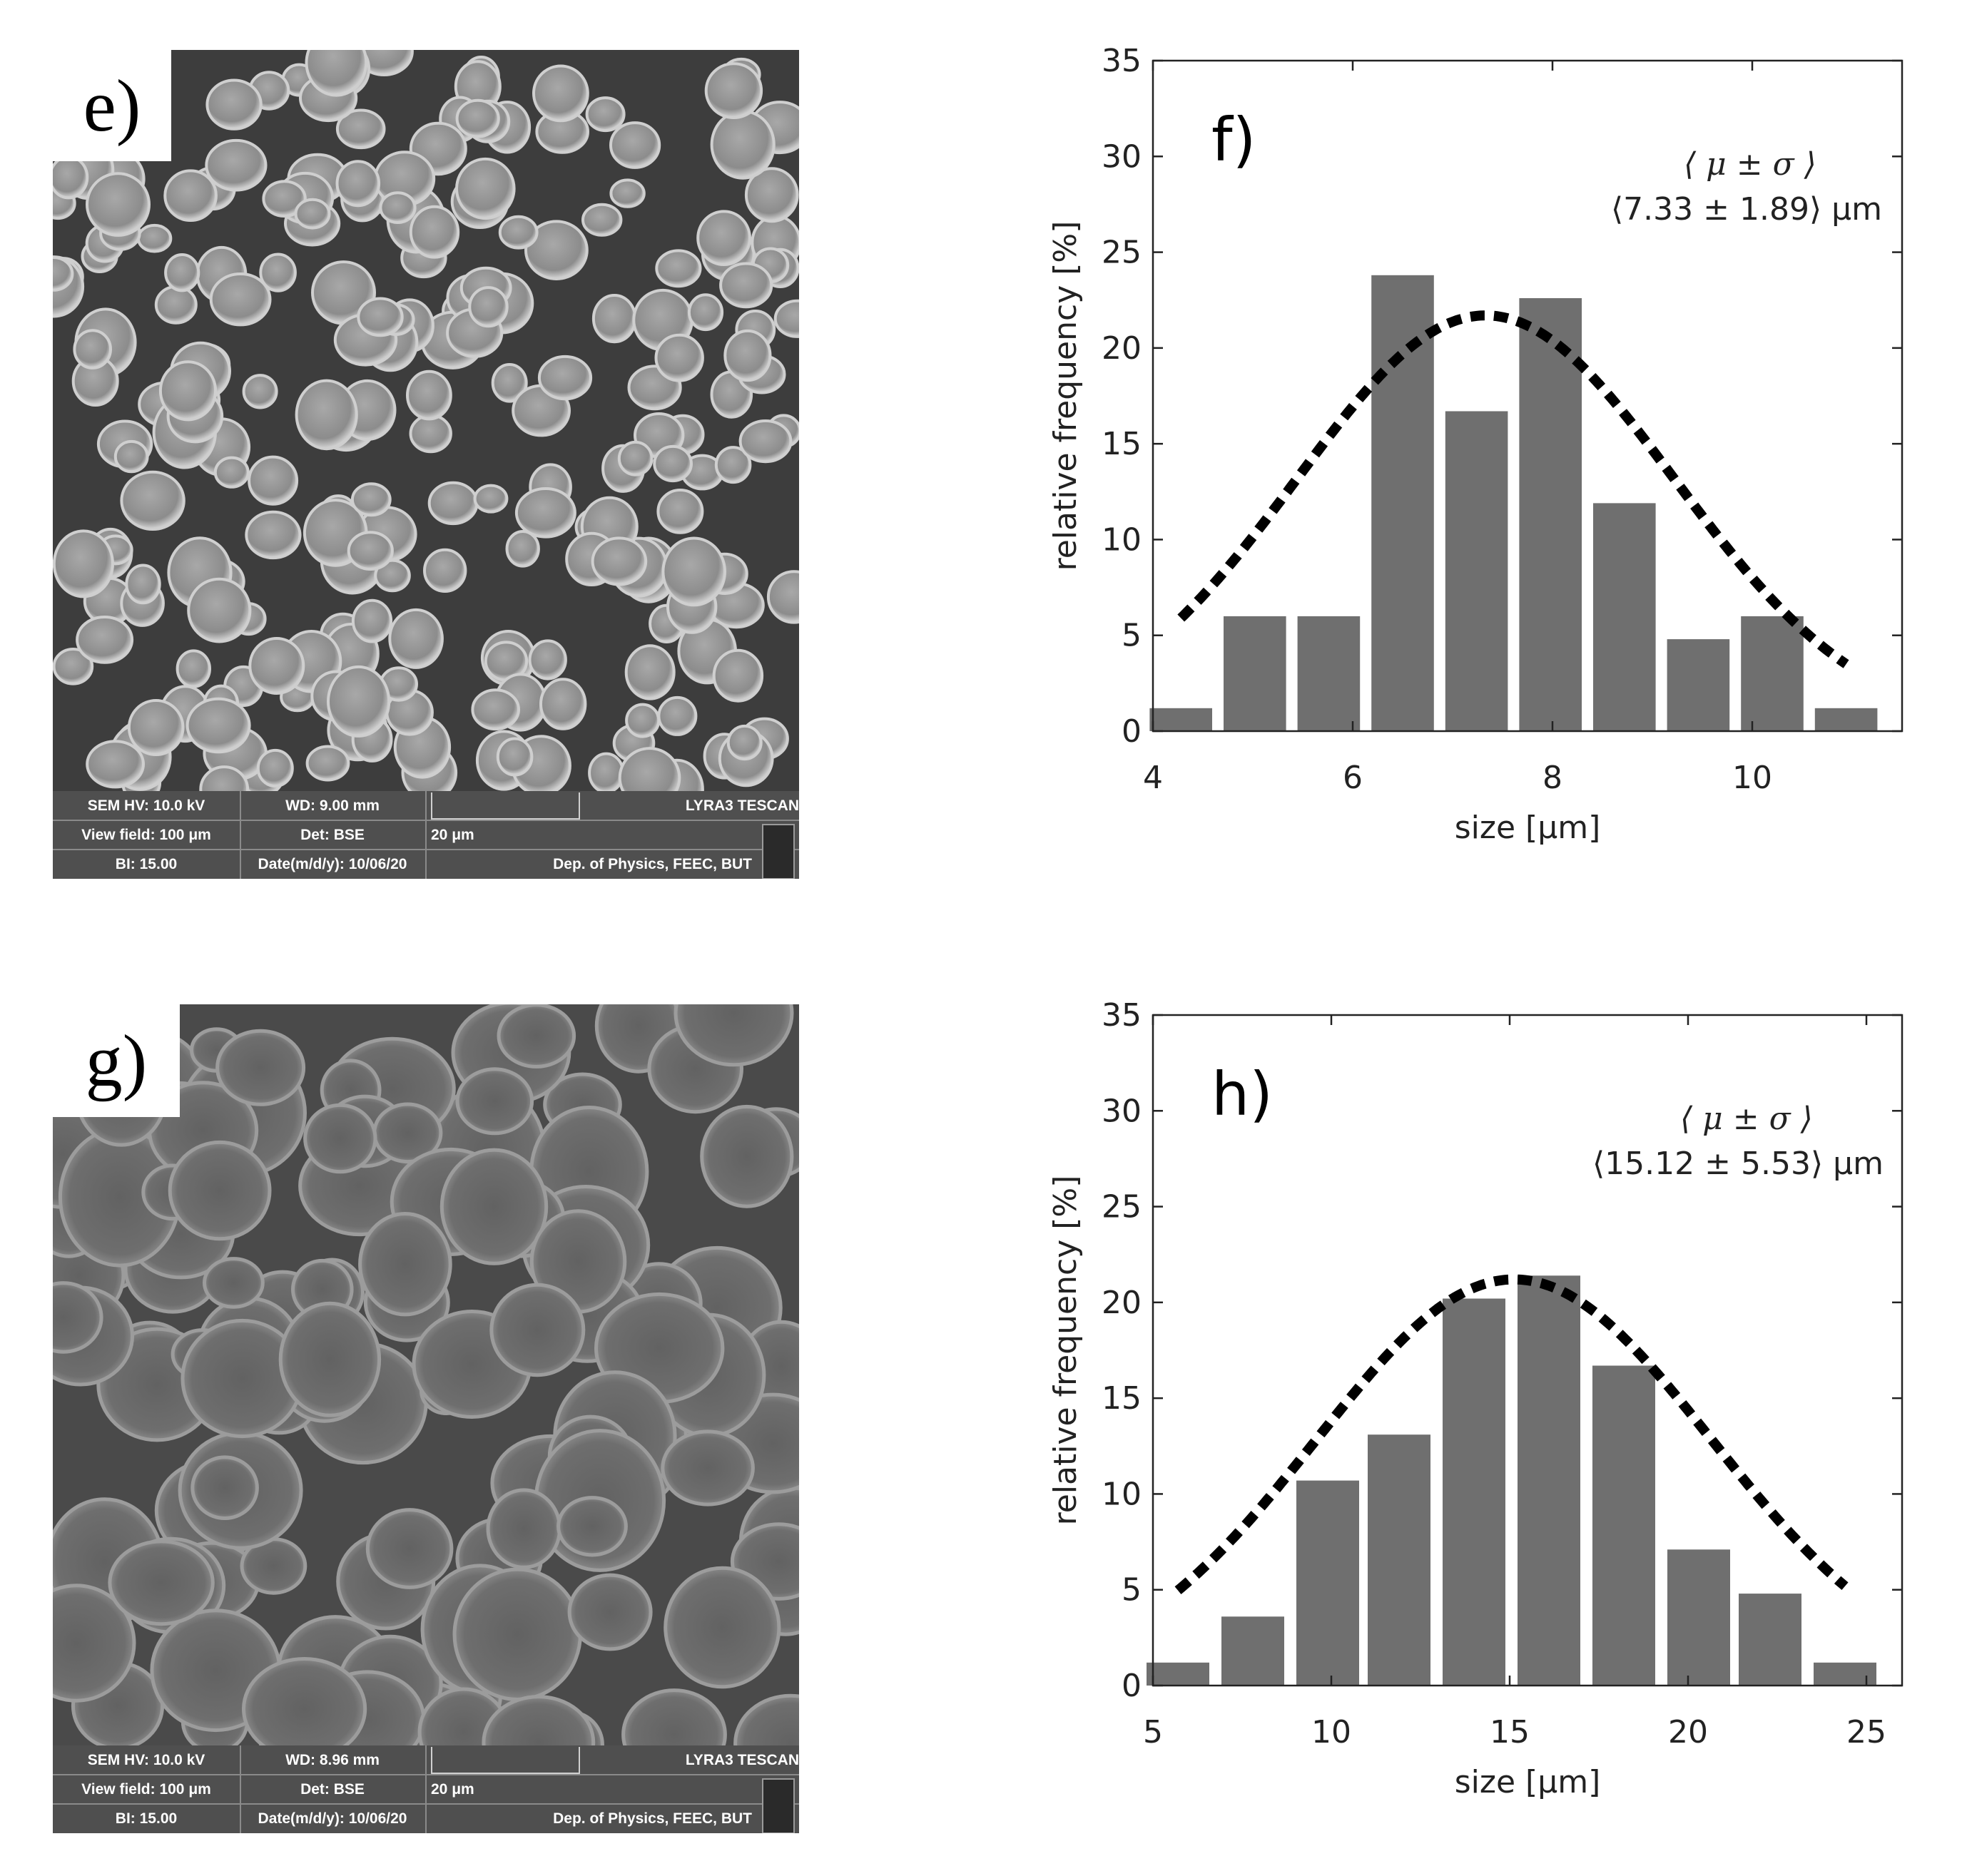 Image resolution: width=1967 pixels, height=1876 pixels. I want to click on y-tick-label: 20, so click(1122, 1303).